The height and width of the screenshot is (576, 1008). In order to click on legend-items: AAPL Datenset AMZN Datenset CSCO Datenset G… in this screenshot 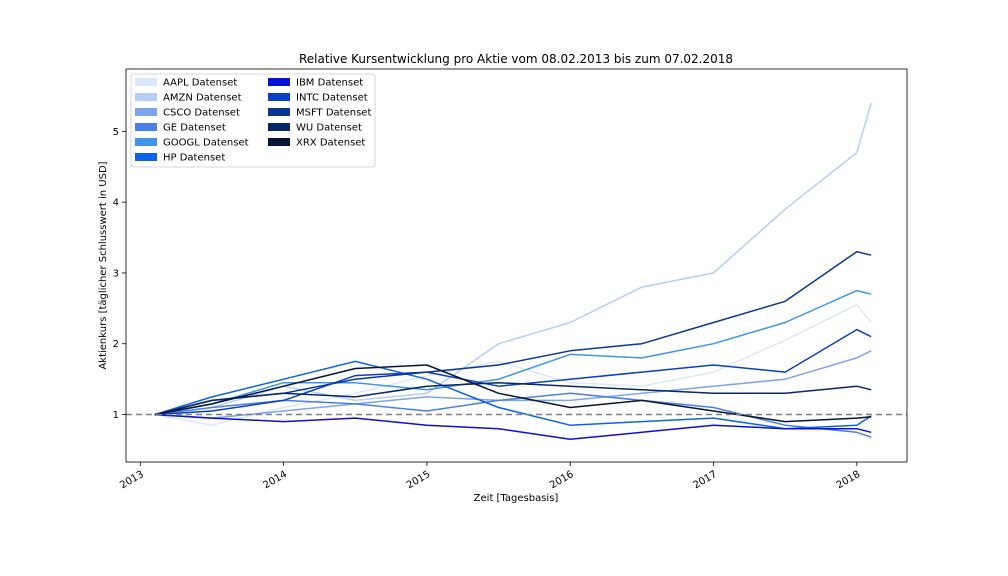, I will do `click(253, 121)`.